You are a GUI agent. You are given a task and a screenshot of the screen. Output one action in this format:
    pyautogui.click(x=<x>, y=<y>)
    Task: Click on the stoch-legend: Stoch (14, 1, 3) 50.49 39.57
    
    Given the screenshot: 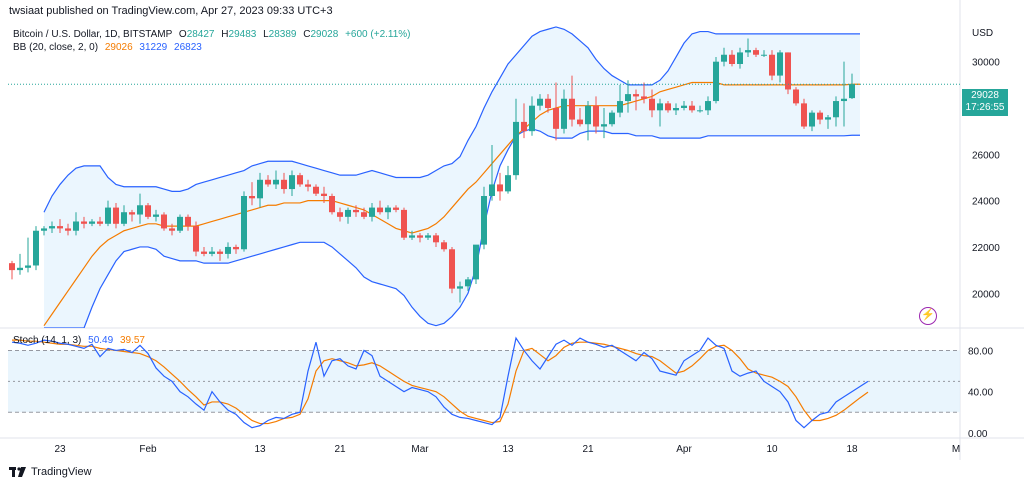 What is the action you would take?
    pyautogui.click(x=79, y=340)
    